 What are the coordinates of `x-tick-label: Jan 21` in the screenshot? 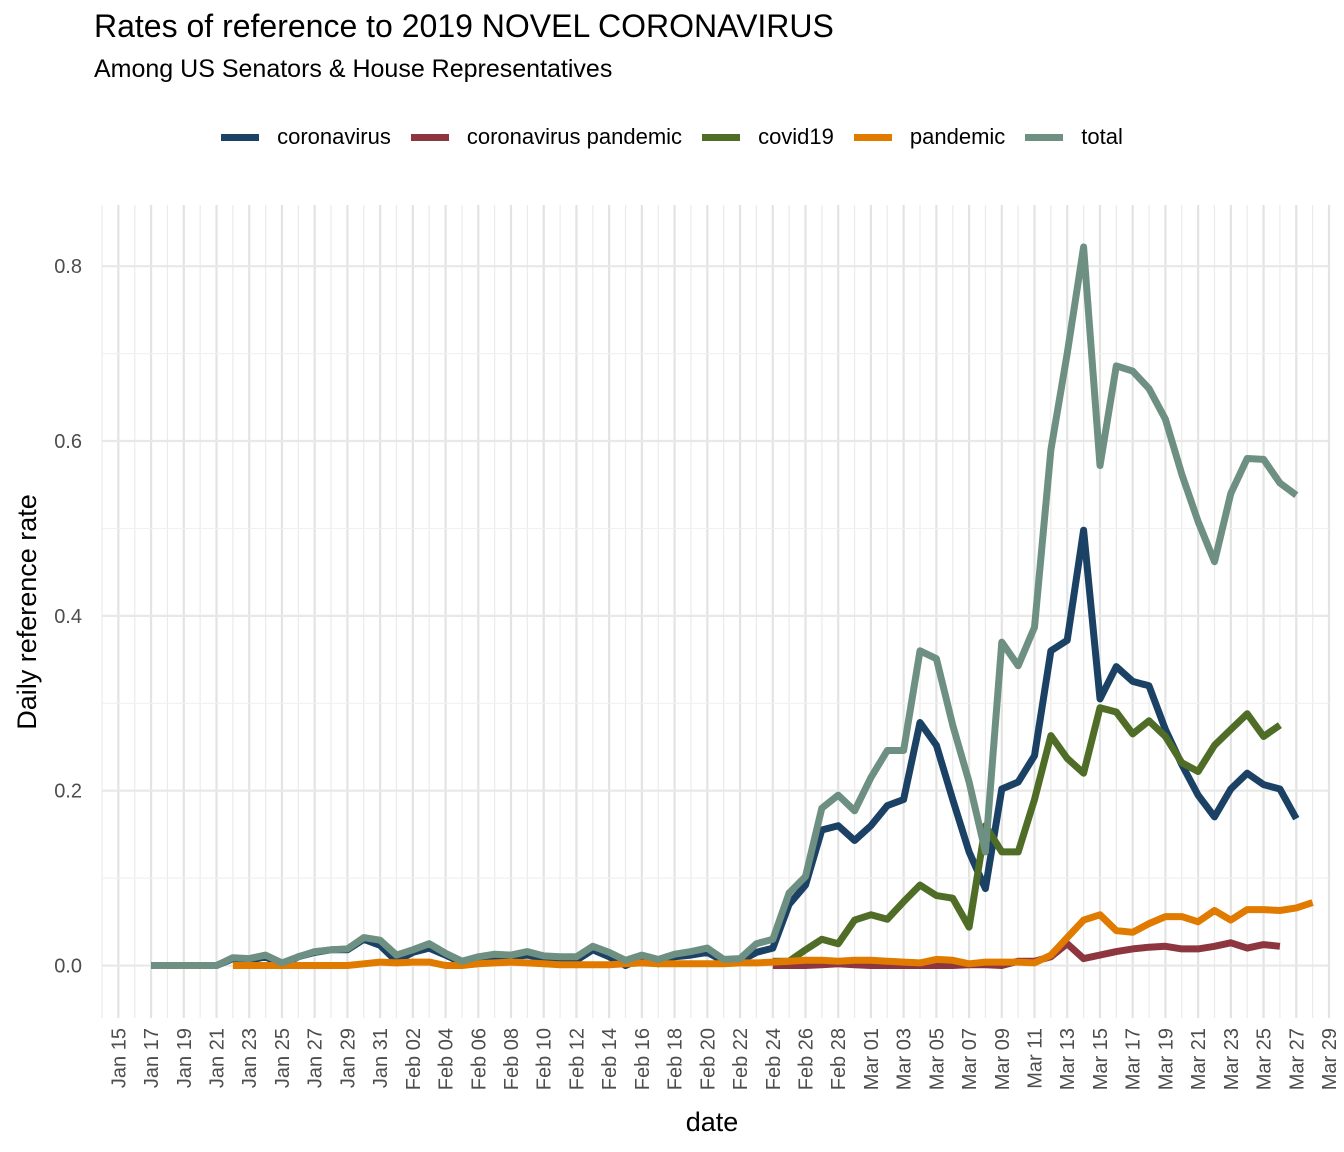 It's located at (218, 1058).